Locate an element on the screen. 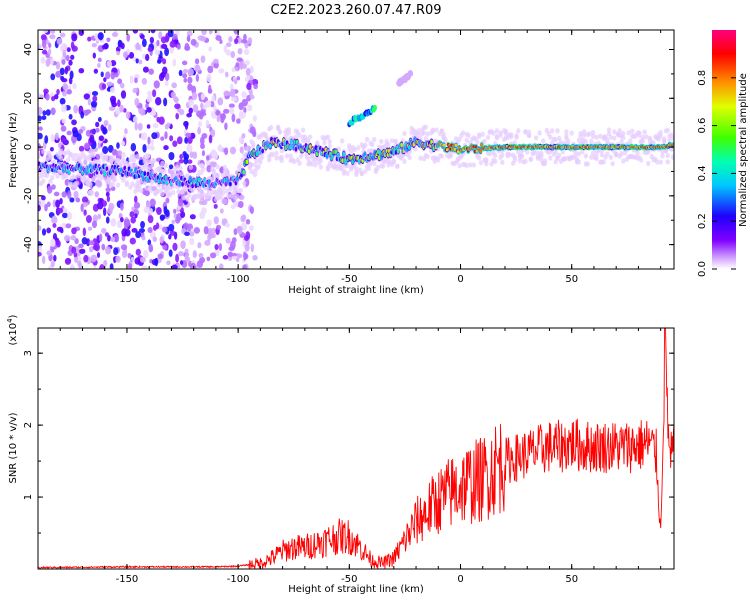 The width and height of the screenshot is (750, 600). snr-multiplier-exponent: 4 is located at coordinates (10, 320).